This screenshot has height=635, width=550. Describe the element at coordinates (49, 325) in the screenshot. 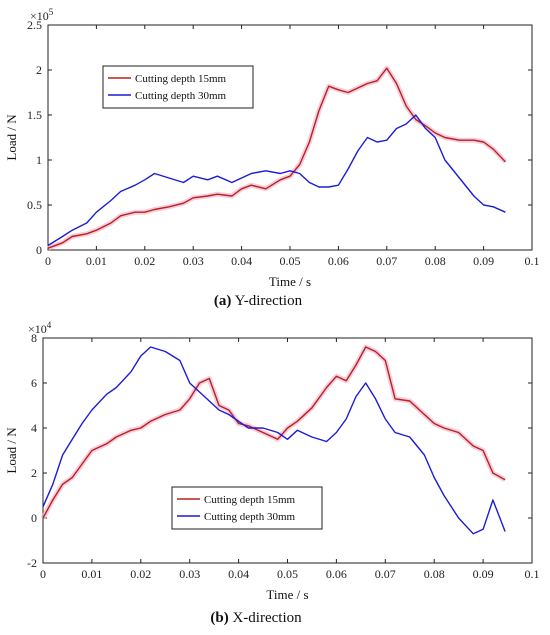

I see `y-exponent-power: 4` at that location.